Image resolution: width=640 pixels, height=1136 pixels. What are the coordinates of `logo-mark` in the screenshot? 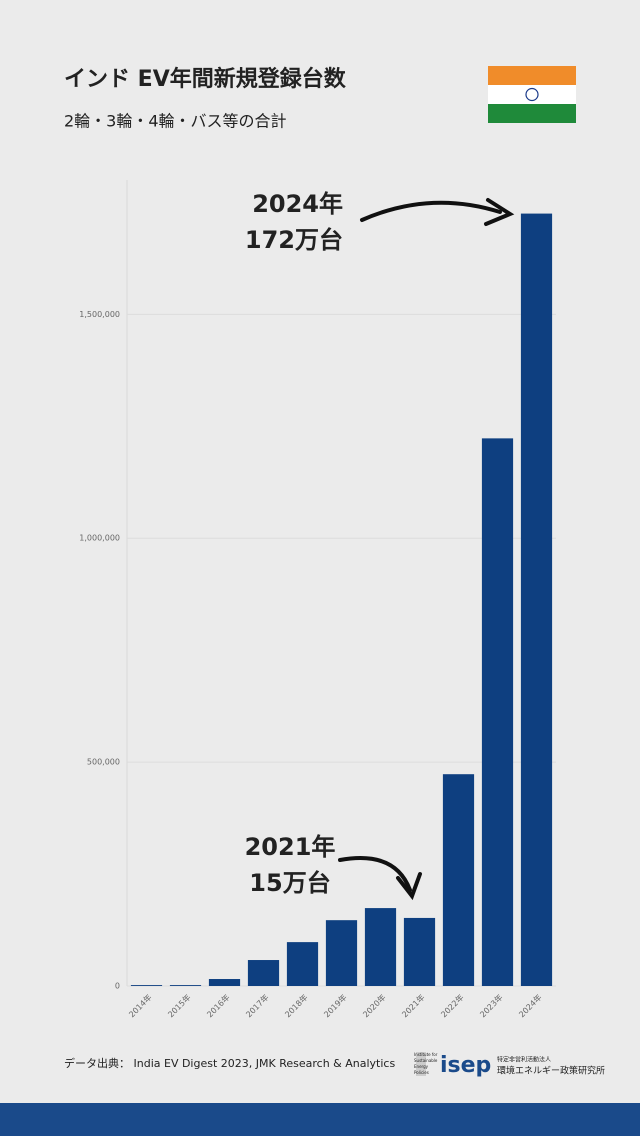 It's located at (421, 1064).